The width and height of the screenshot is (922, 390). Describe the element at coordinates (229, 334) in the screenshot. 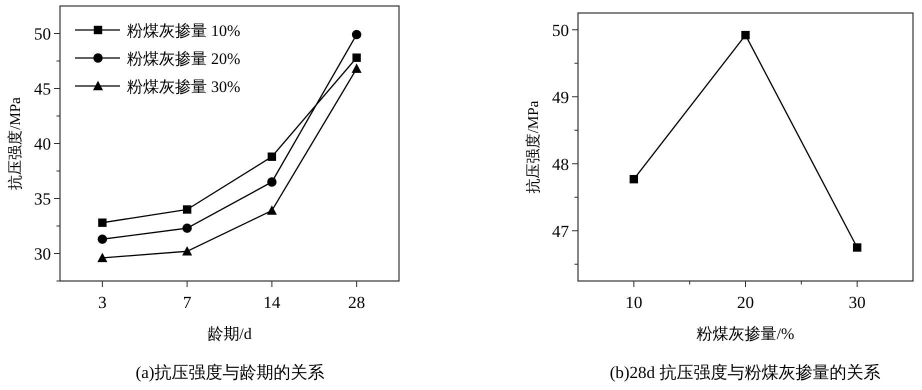

I see `x-axis-title: 龄期/d` at that location.